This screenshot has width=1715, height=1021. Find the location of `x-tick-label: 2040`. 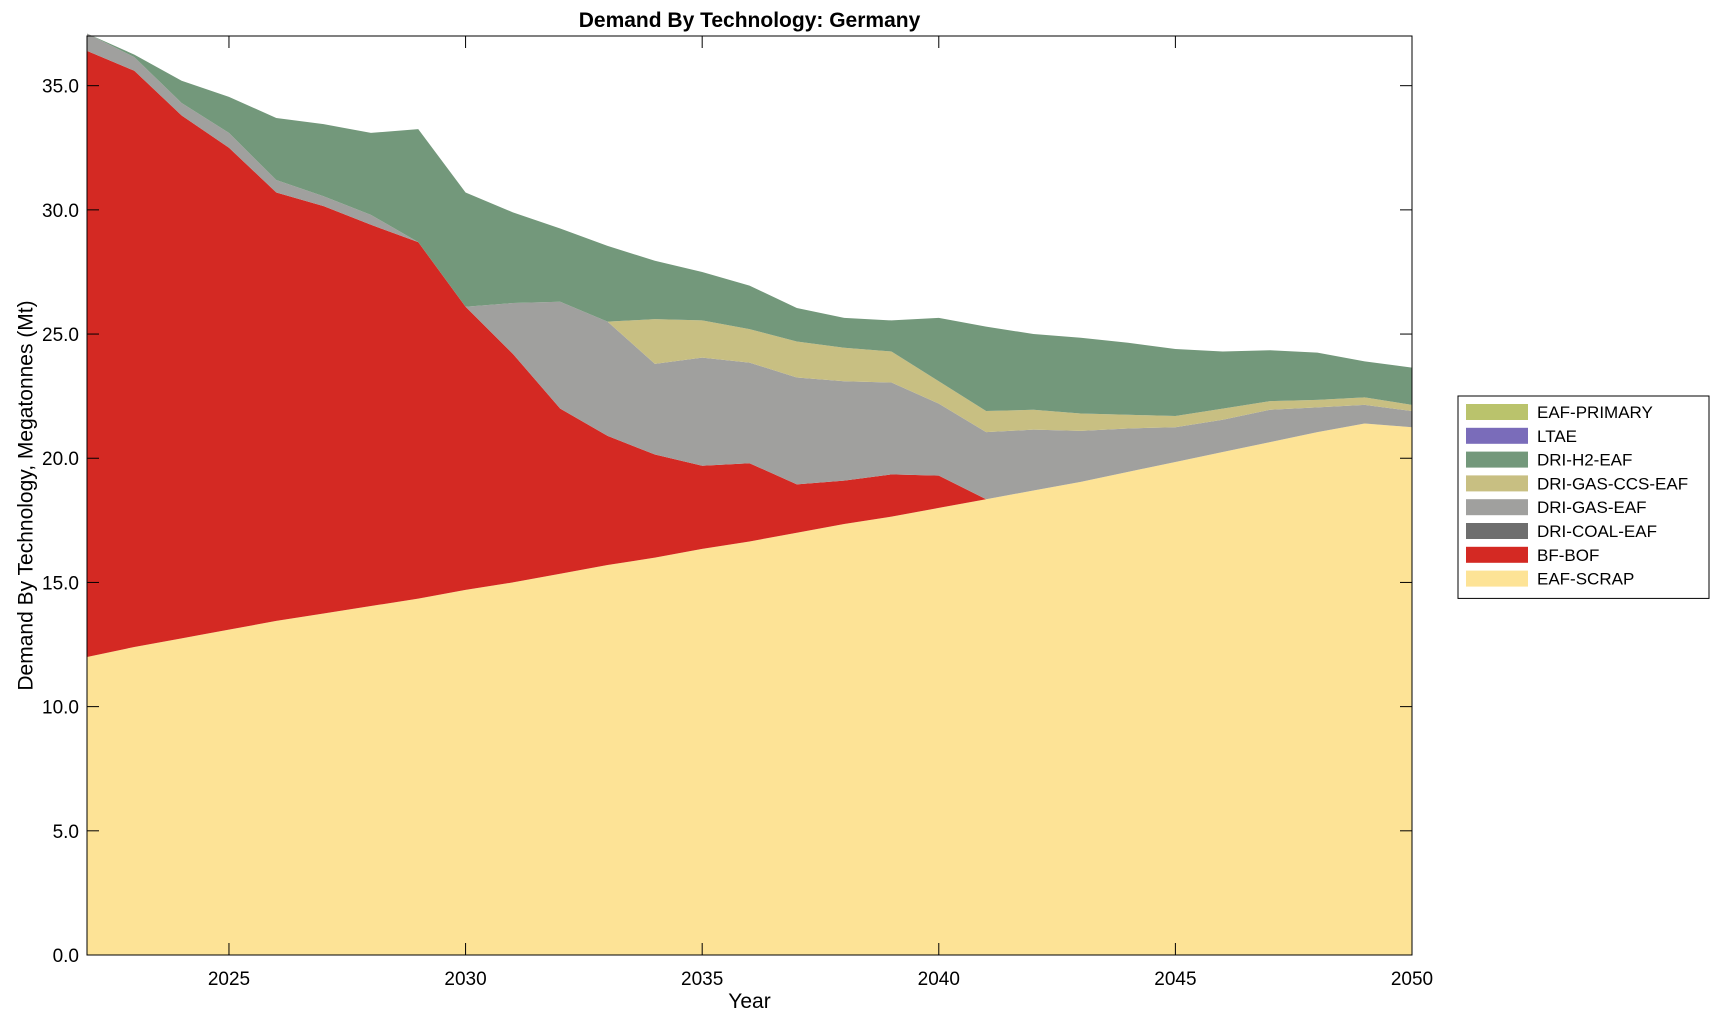

x-tick-label: 2040 is located at coordinates (939, 979).